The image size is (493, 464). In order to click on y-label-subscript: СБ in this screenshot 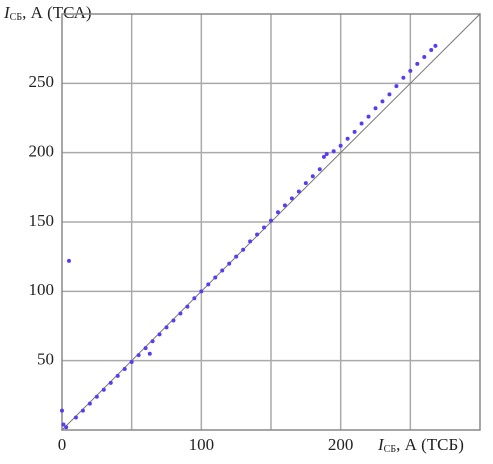, I will do `click(16, 17)`.